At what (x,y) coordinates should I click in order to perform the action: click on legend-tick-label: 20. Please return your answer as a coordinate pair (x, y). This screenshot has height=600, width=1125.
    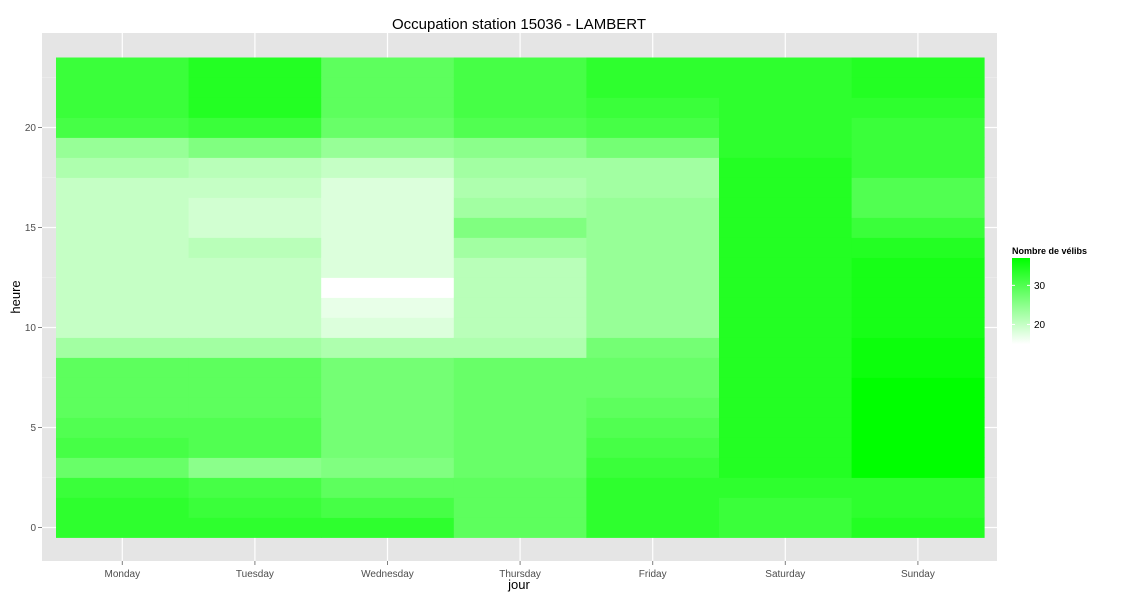
    Looking at the image, I should click on (1040, 325).